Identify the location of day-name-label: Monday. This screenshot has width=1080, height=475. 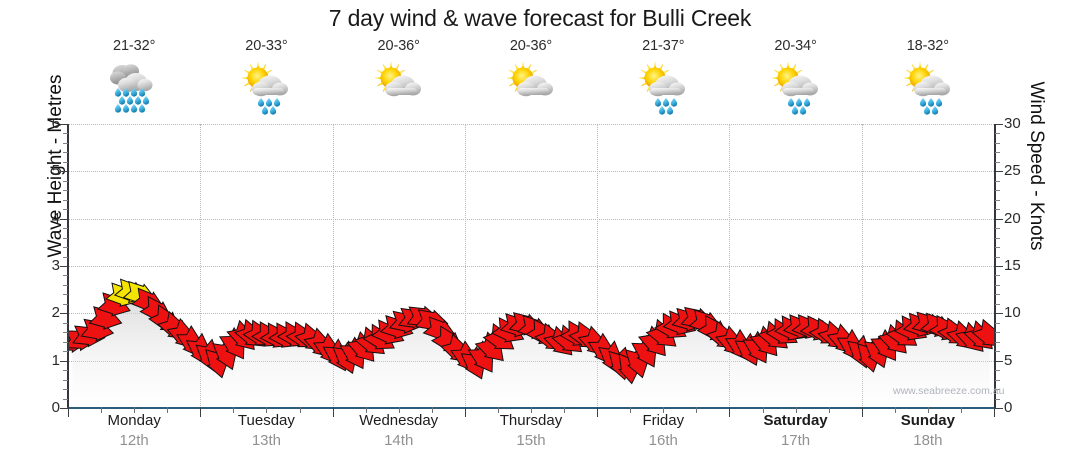
(134, 420).